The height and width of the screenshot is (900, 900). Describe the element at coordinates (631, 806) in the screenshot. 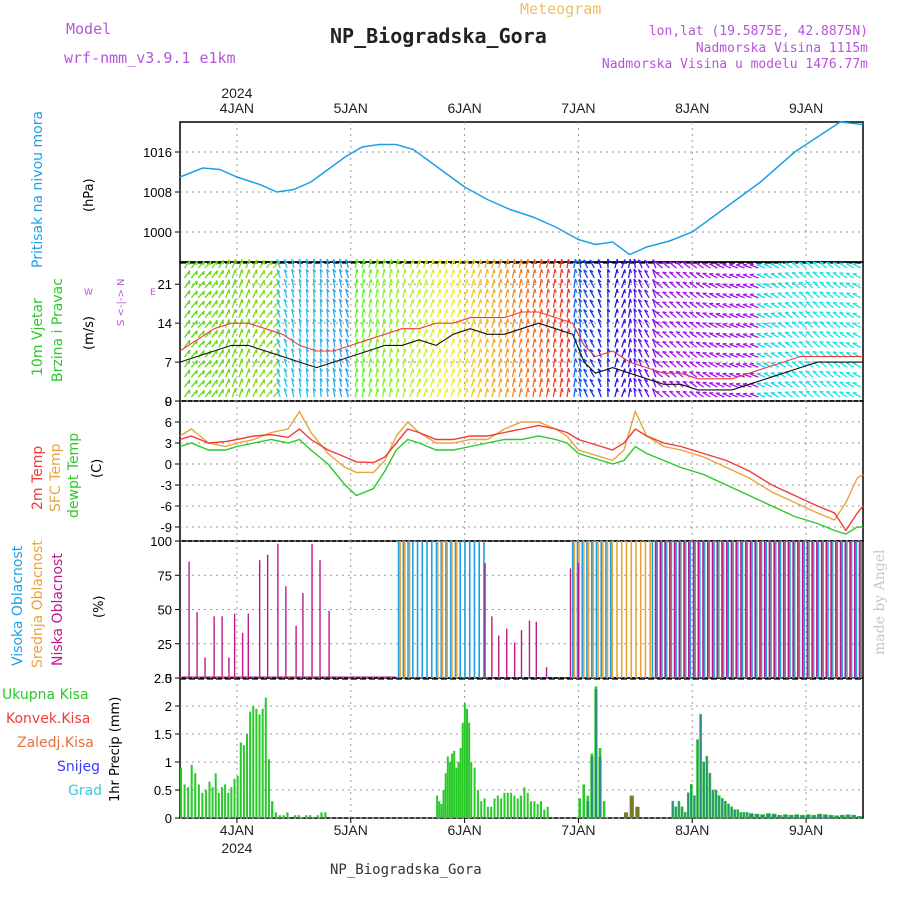

I see `freezing-precip-bar` at that location.